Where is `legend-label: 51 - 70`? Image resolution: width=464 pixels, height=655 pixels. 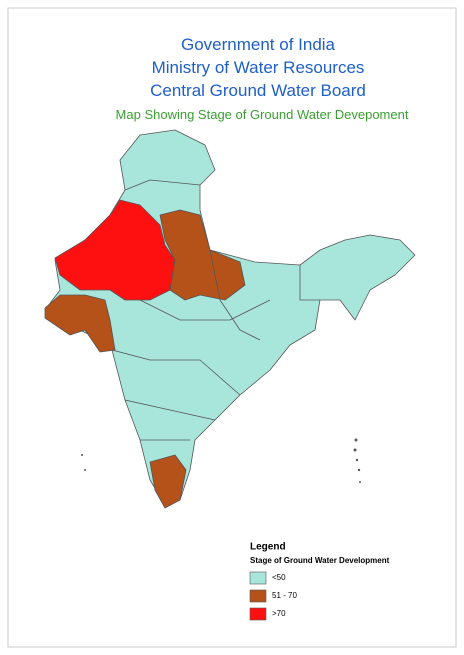 legend-label: 51 - 70 is located at coordinates (284, 595).